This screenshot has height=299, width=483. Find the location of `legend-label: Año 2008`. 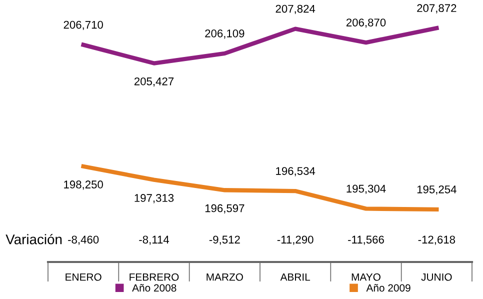

legend-label: Año 2008 is located at coordinates (154, 288).